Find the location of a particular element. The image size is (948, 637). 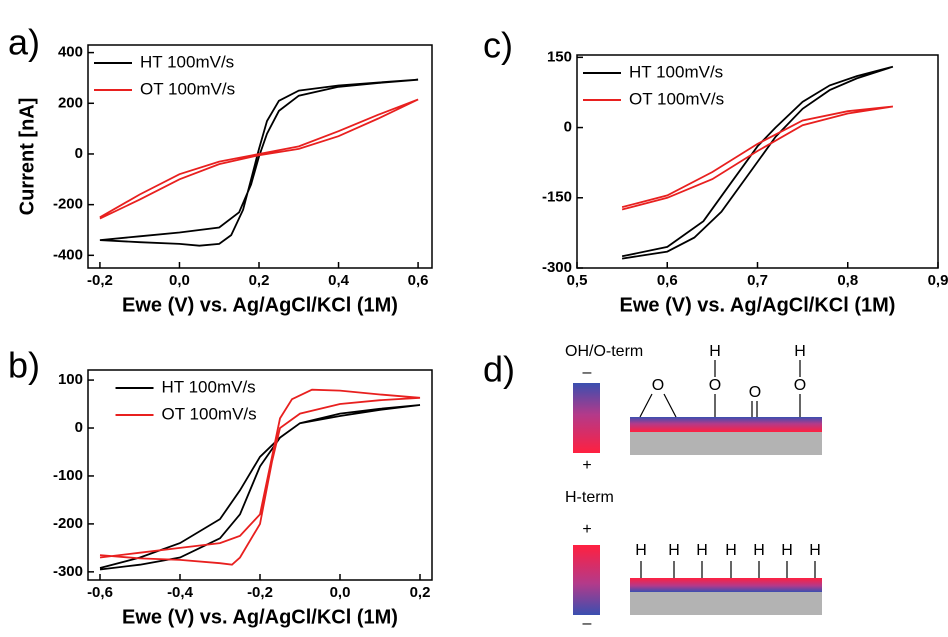

x-tick-label: -0,4 is located at coordinates (180, 592).